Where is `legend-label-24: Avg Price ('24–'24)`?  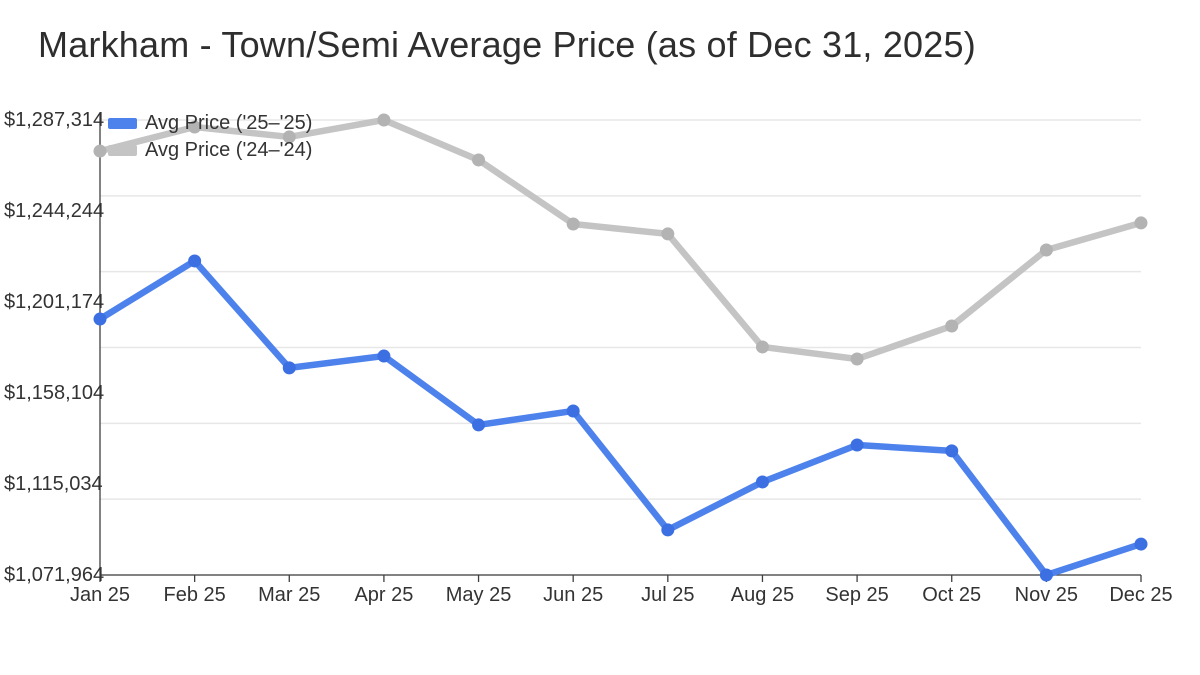 legend-label-24: Avg Price ('24–'24) is located at coordinates (229, 150).